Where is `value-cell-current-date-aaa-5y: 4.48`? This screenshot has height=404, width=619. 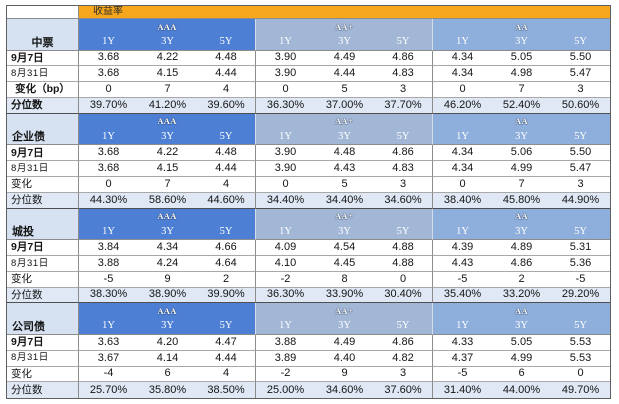 value-cell-current-date-aaa-5y: 4.48 is located at coordinates (226, 153).